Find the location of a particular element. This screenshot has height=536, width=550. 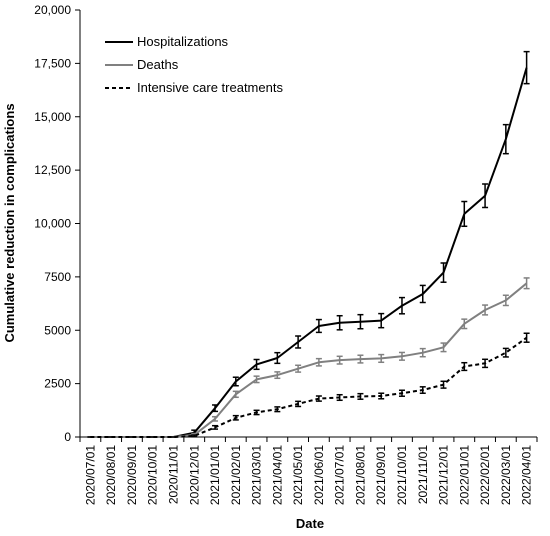

y-tick-label: 7500 is located at coordinates (57, 277).